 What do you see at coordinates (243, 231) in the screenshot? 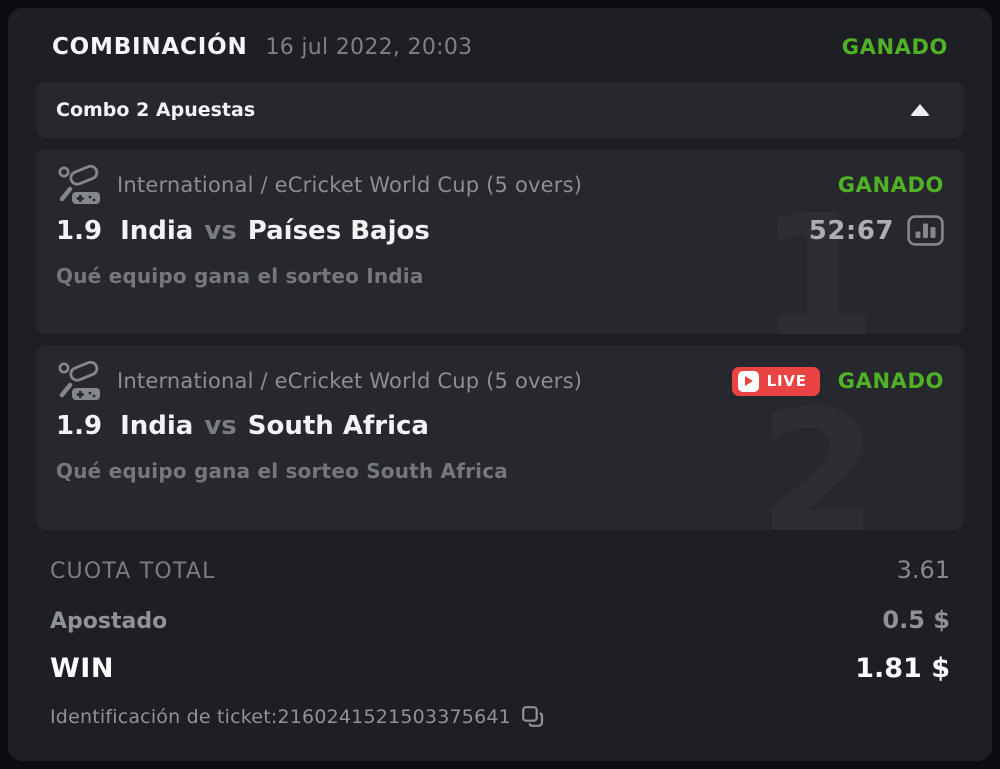
I see `match-line: 1.9 India vs Países Bajos` at bounding box center [243, 231].